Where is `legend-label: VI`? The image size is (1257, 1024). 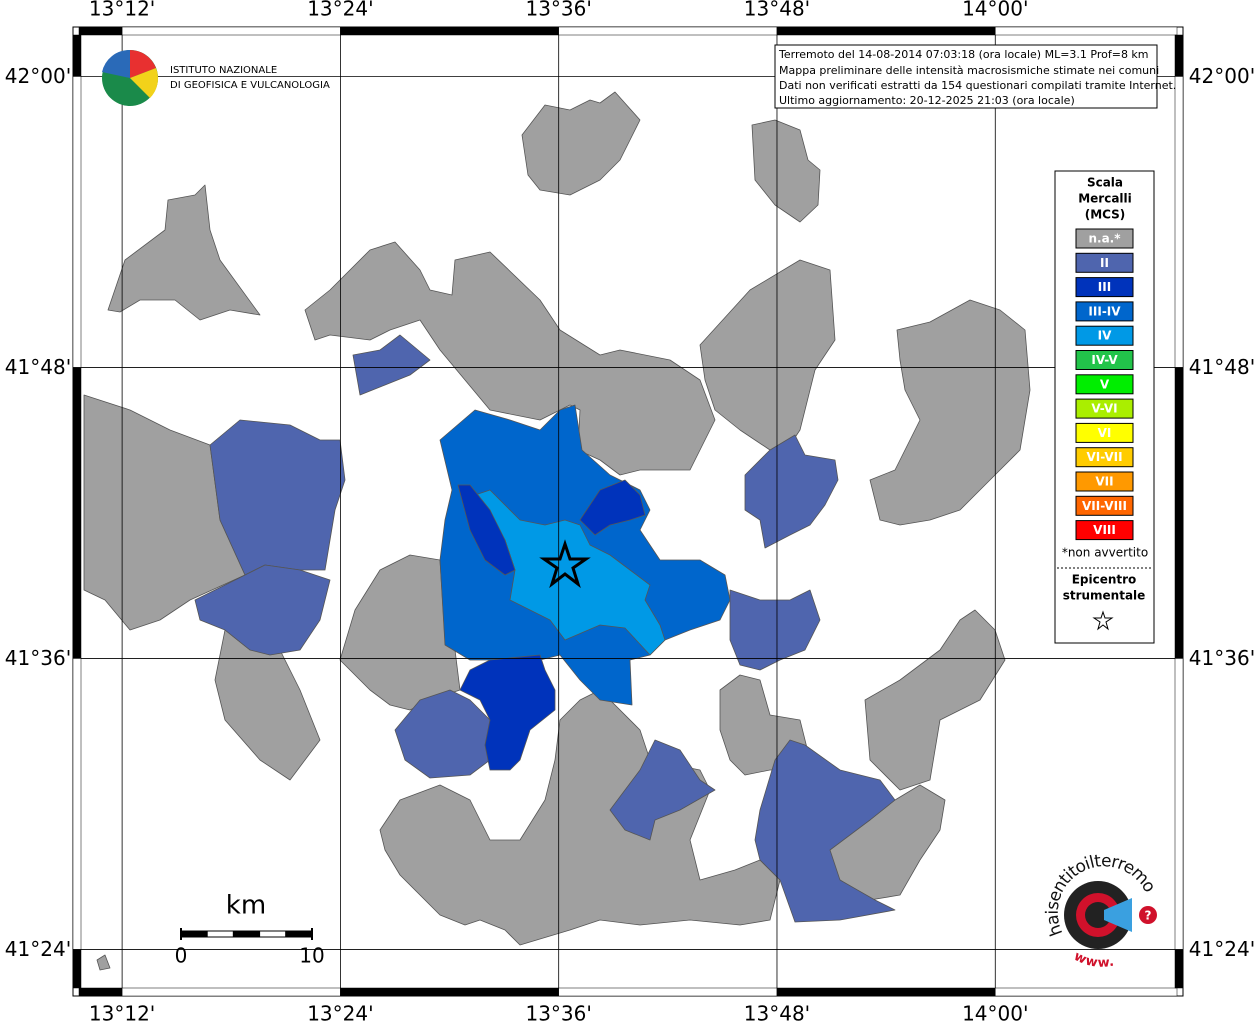 legend-label: VI is located at coordinates (1105, 433).